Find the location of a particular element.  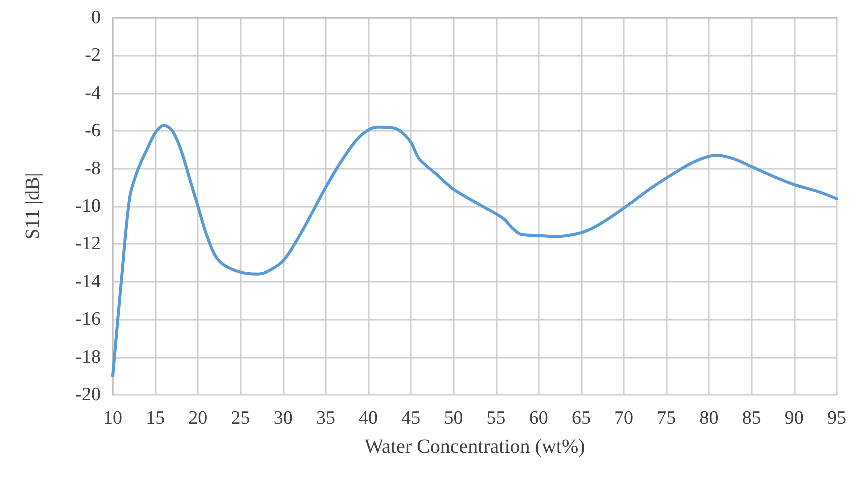

y-tick-label: -18 is located at coordinates (88, 357).